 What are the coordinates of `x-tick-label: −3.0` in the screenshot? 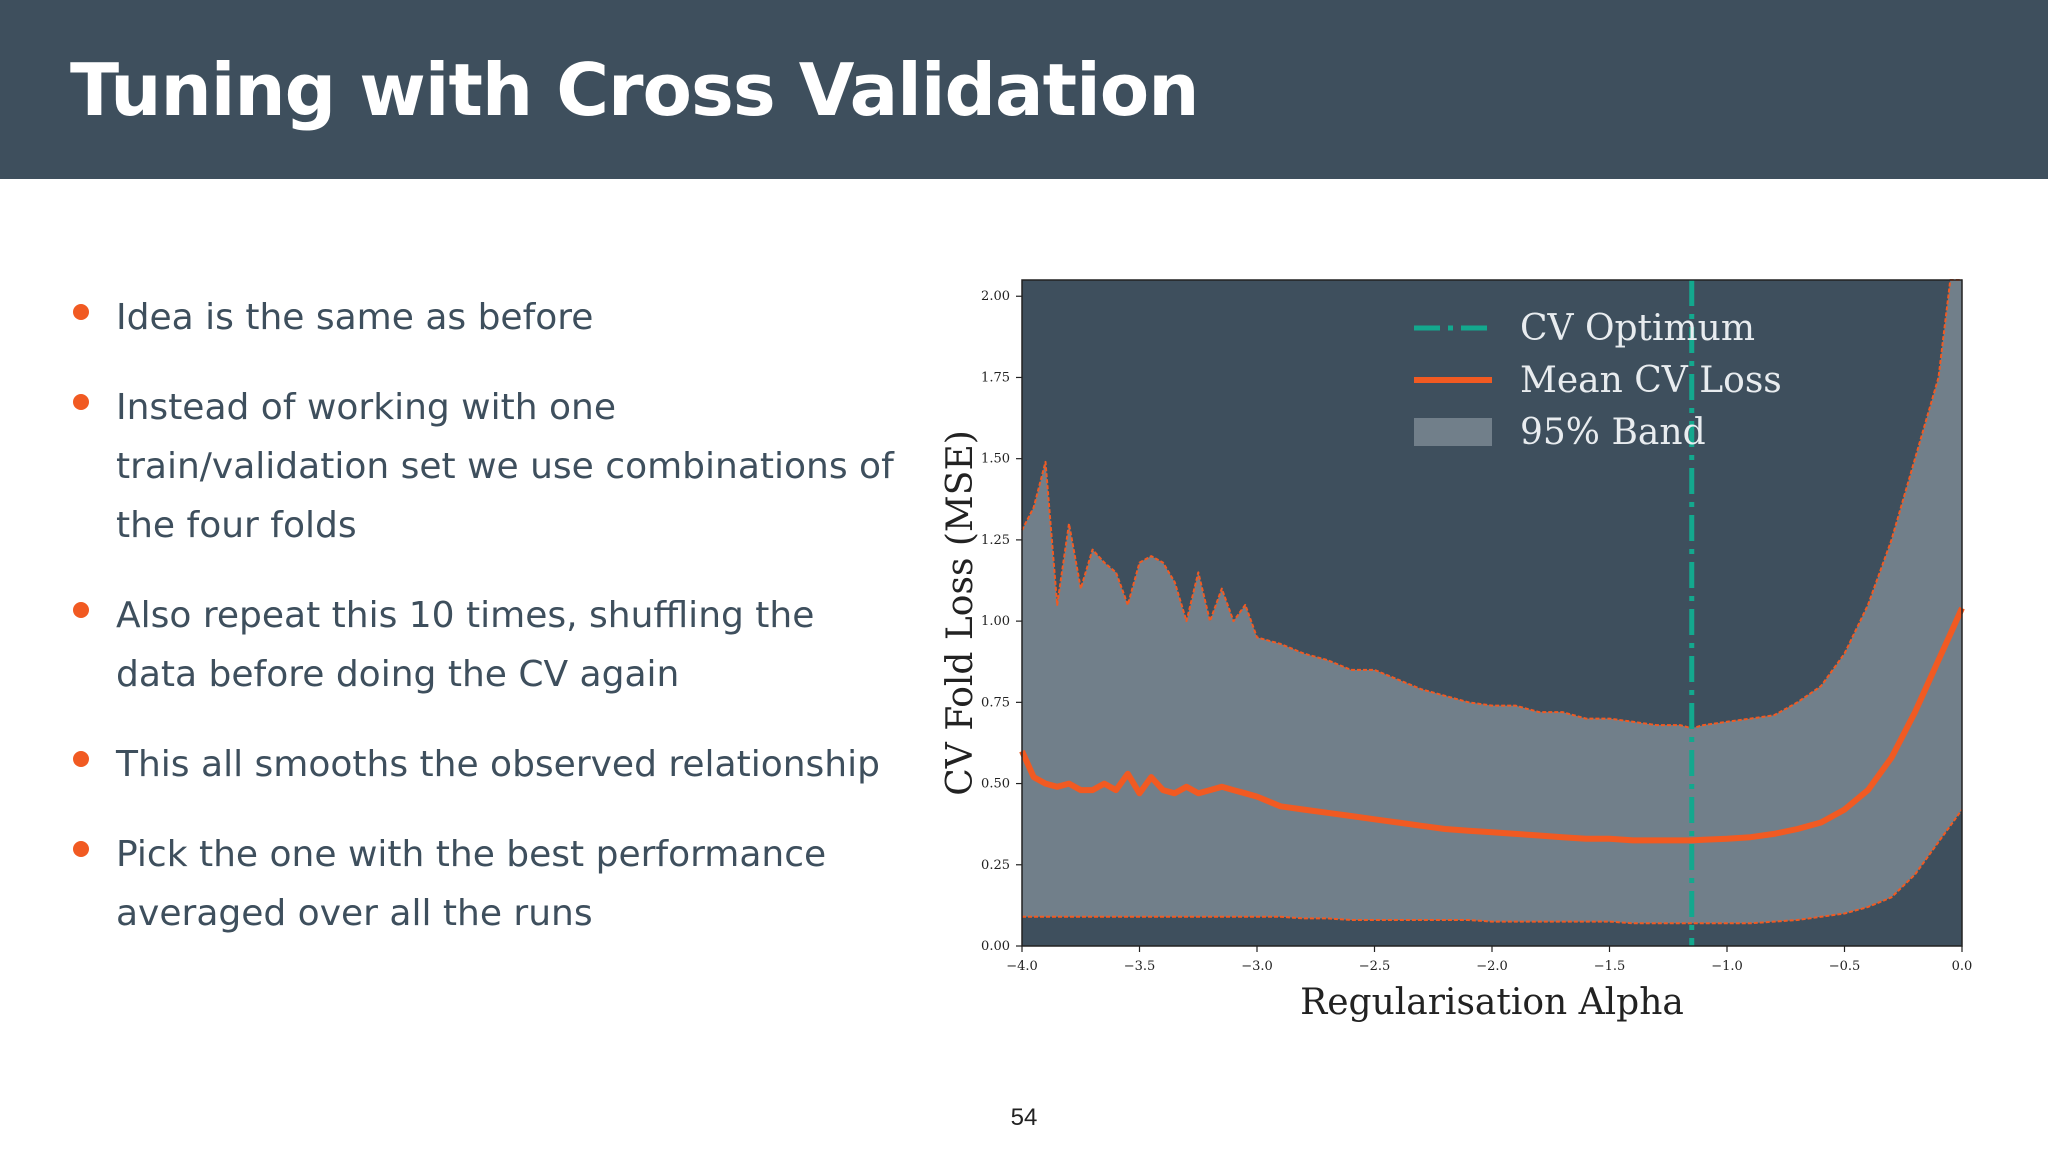 It's located at (1257, 966).